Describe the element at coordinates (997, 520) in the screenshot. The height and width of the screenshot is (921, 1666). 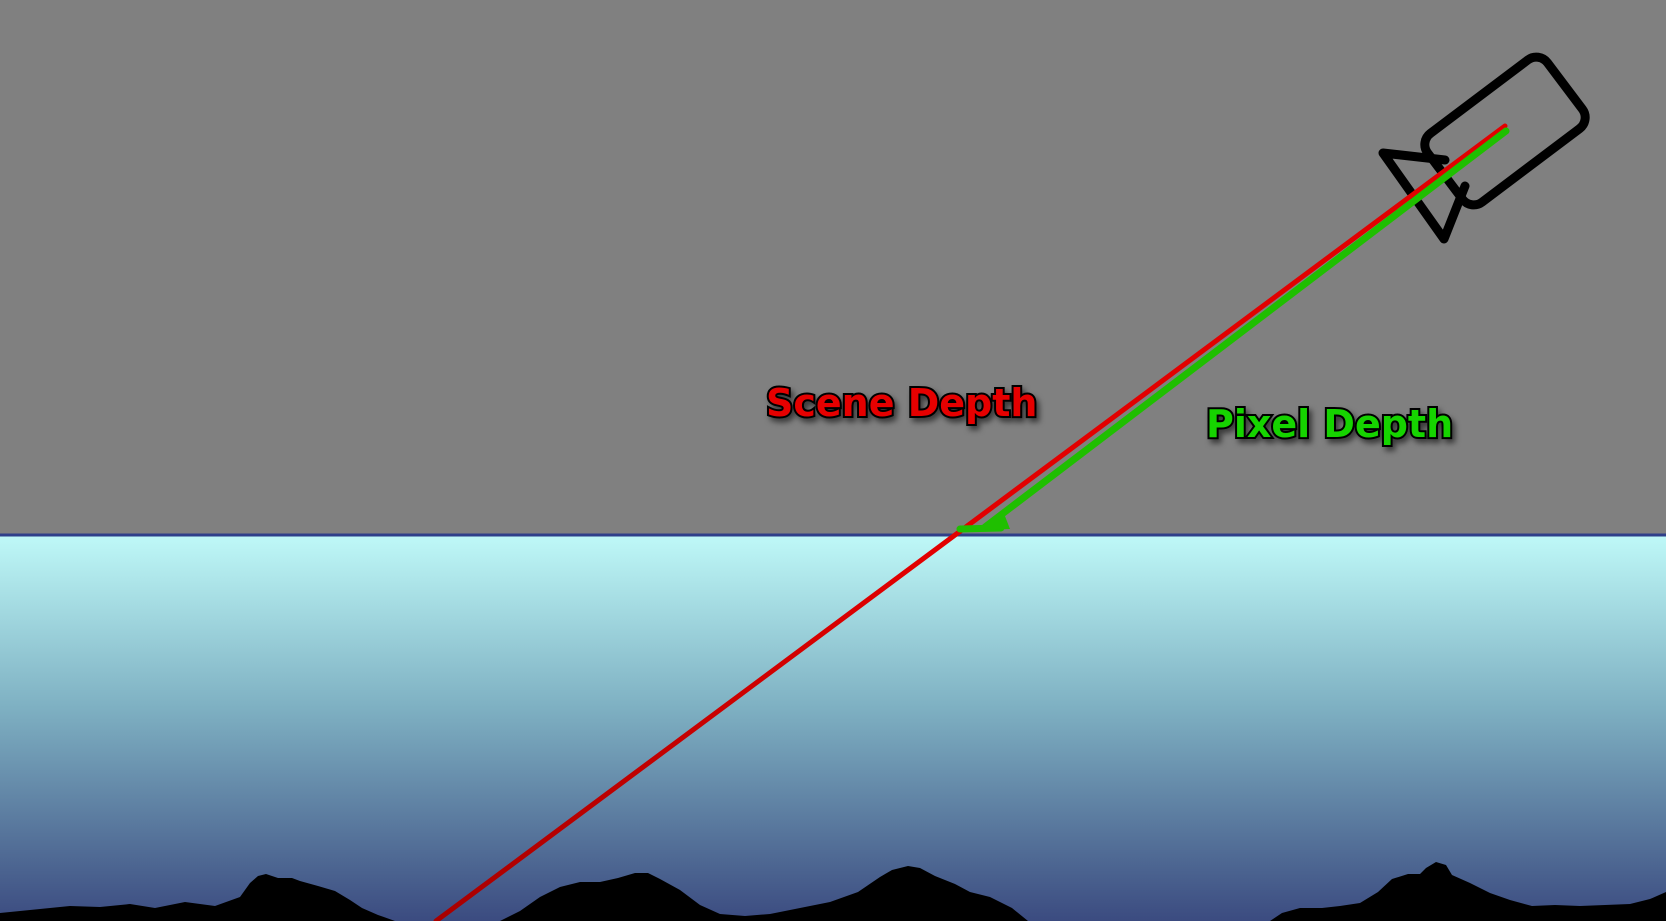
I see `pixel-depth-arrowhead` at that location.